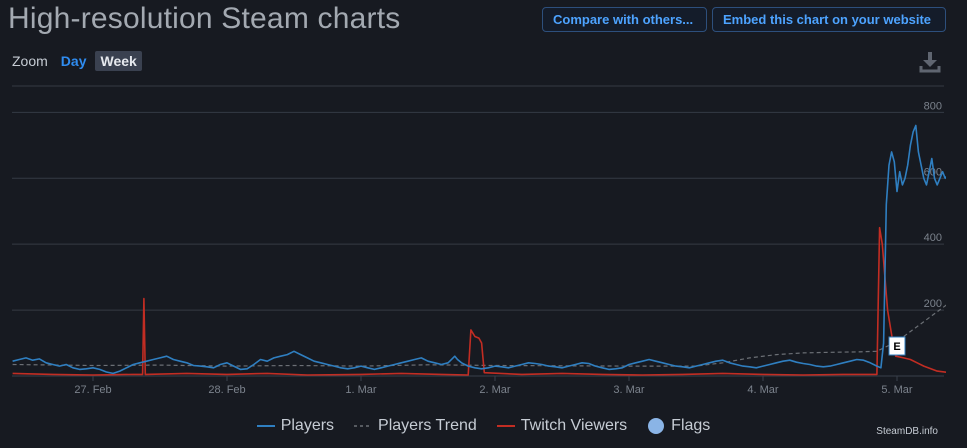 Image resolution: width=967 pixels, height=448 pixels. I want to click on players-trend-legend-swatch, so click(363, 426).